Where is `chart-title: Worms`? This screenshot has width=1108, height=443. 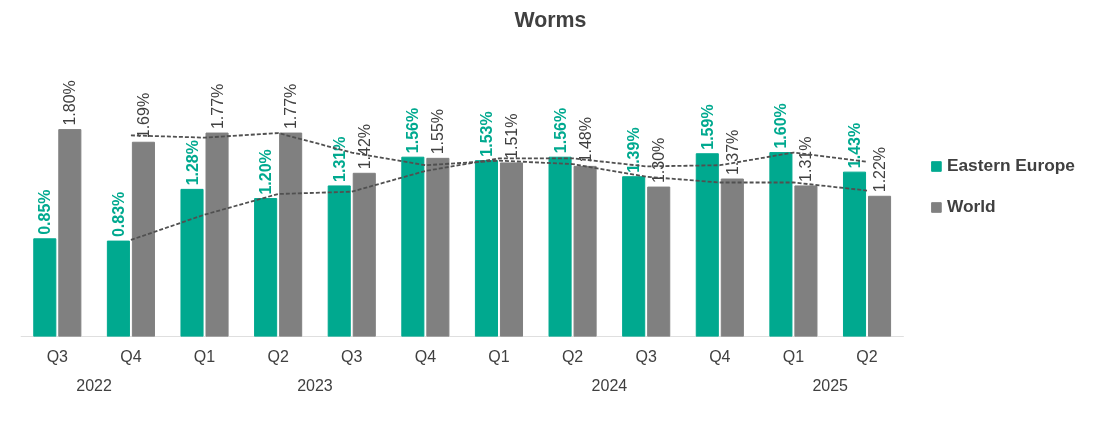 chart-title: Worms is located at coordinates (550, 19).